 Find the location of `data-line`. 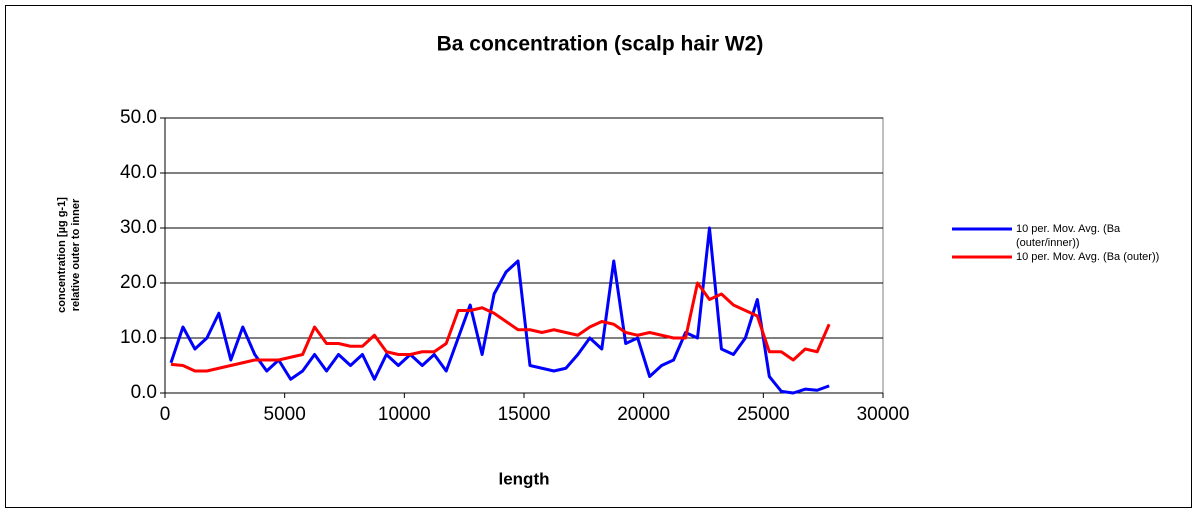

data-line is located at coordinates (500, 327).